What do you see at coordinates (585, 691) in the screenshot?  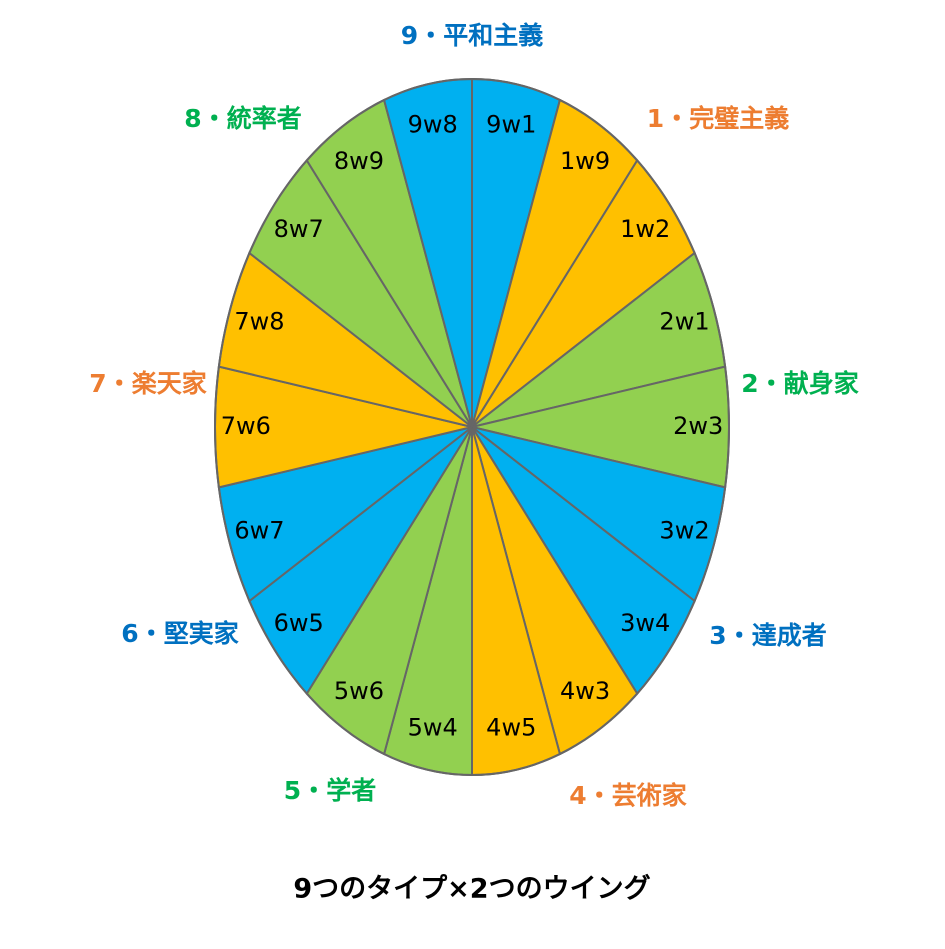 I see `sector-label: 4w3` at bounding box center [585, 691].